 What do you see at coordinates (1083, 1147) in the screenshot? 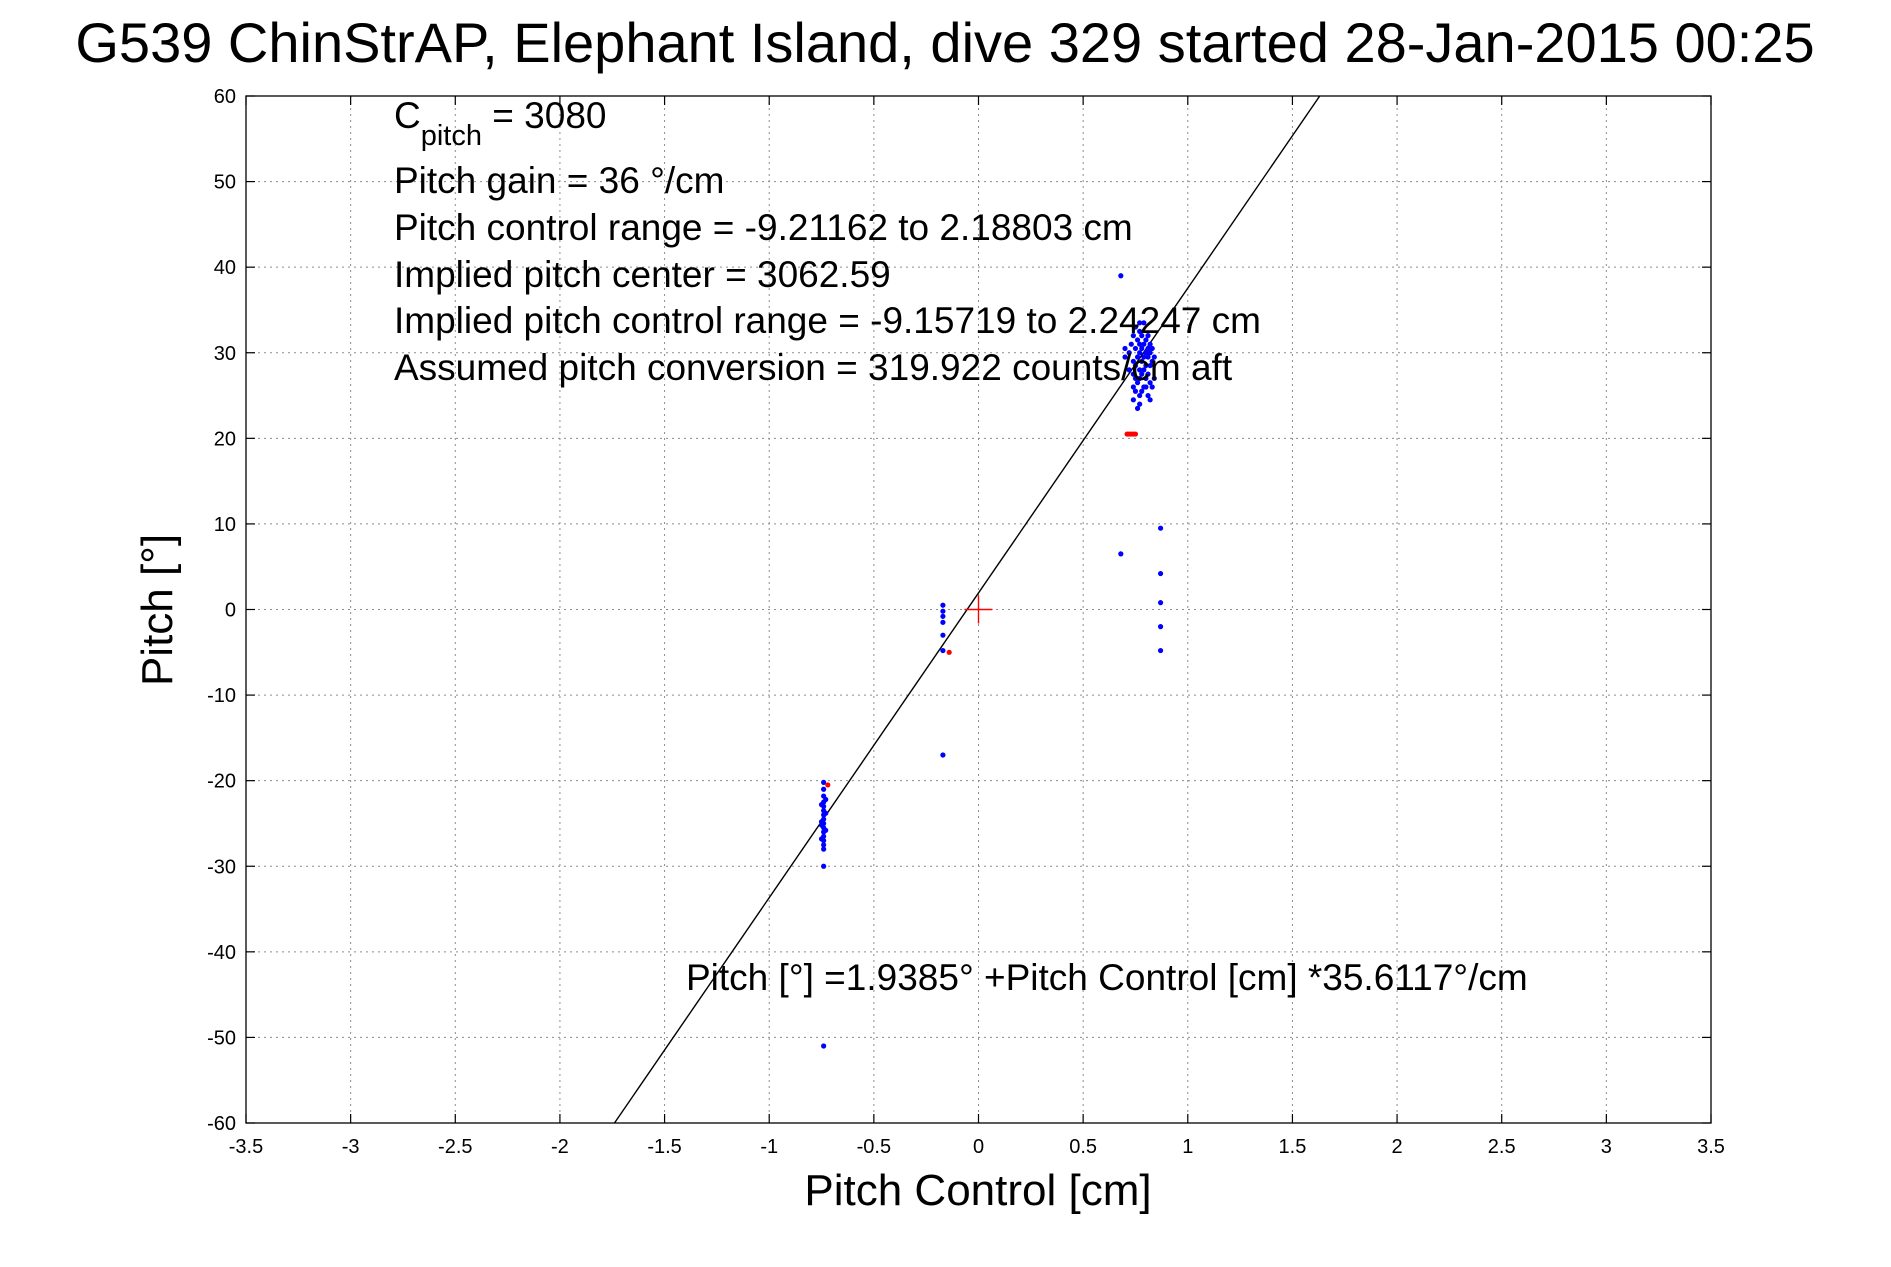
I see `x-tick-label: 0.5` at bounding box center [1083, 1147].